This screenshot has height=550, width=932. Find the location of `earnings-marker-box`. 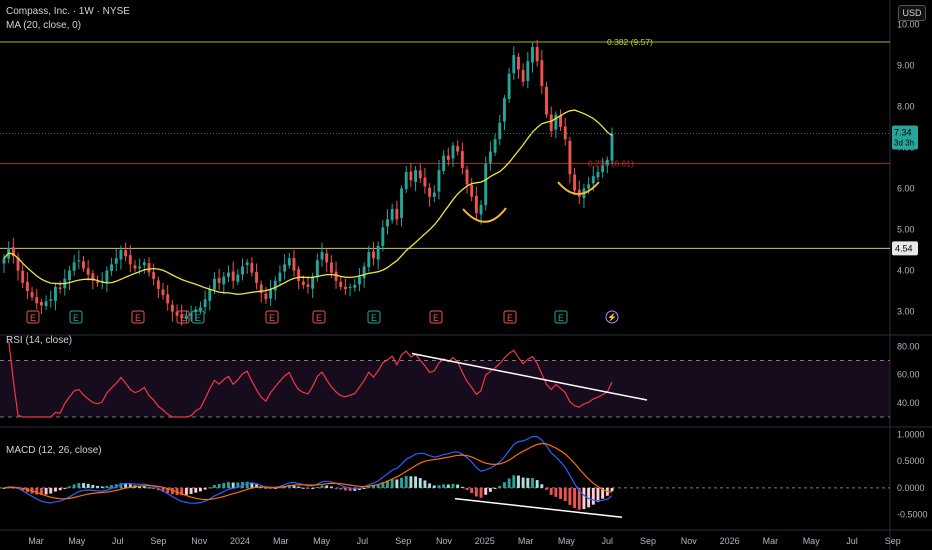

earnings-marker-box is located at coordinates (374, 317).